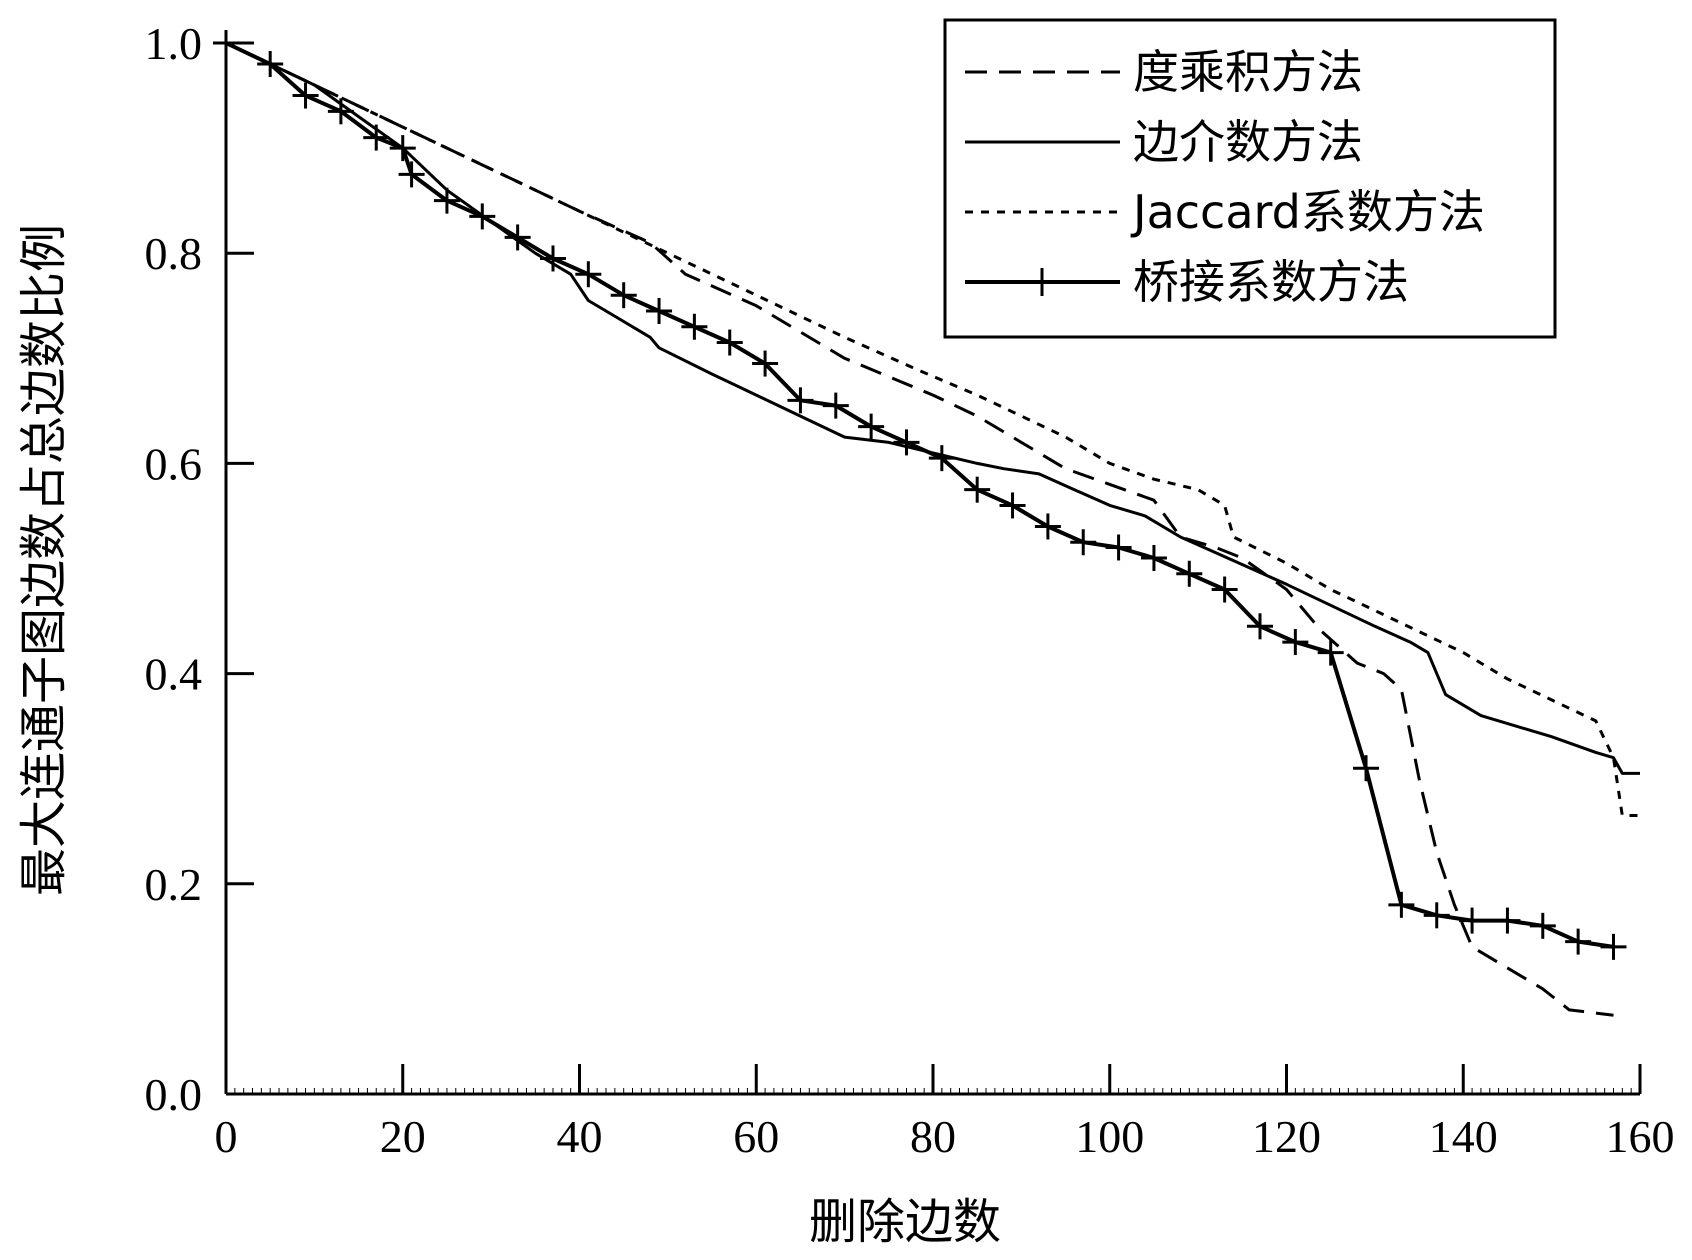 The width and height of the screenshot is (1692, 1260). I want to click on x-tick-label: 40, so click(580, 1136).